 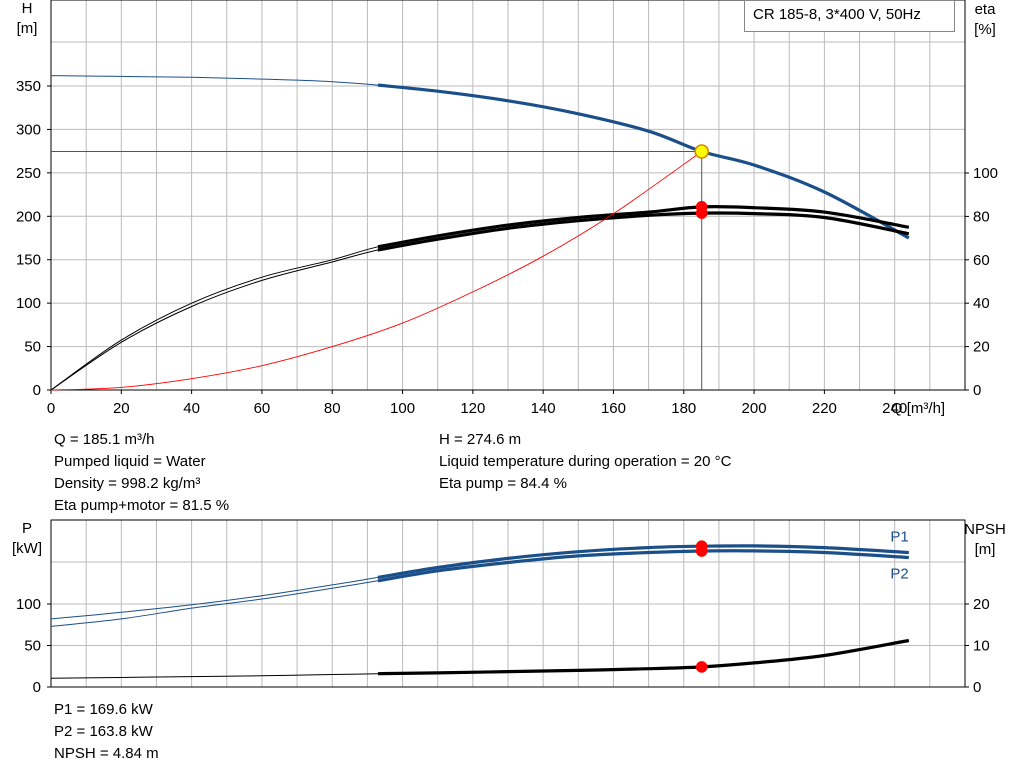 What do you see at coordinates (985, 549) in the screenshot?
I see `y-right-axis-label-line2: [m]` at bounding box center [985, 549].